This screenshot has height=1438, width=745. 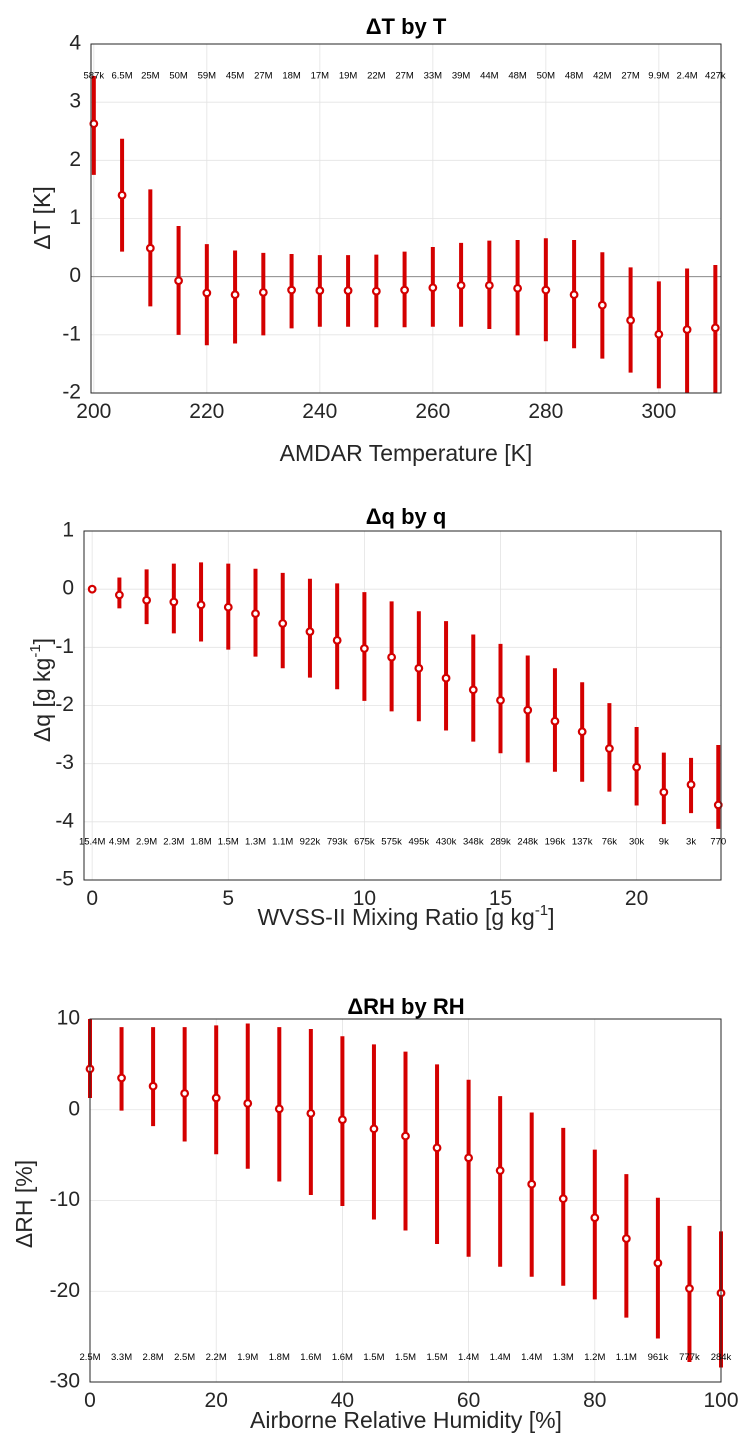 I want to click on y-tick-label: -4, so click(x=64, y=820).